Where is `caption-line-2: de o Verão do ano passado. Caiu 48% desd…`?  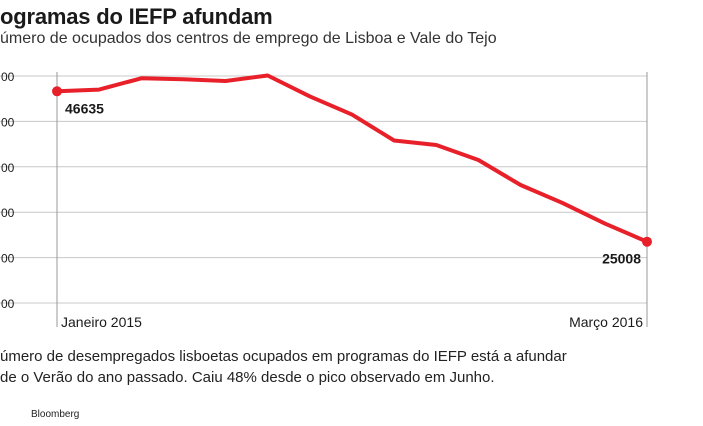
caption-line-2: de o Verão do ano passado. Caiu 48% desd… is located at coordinates (247, 377).